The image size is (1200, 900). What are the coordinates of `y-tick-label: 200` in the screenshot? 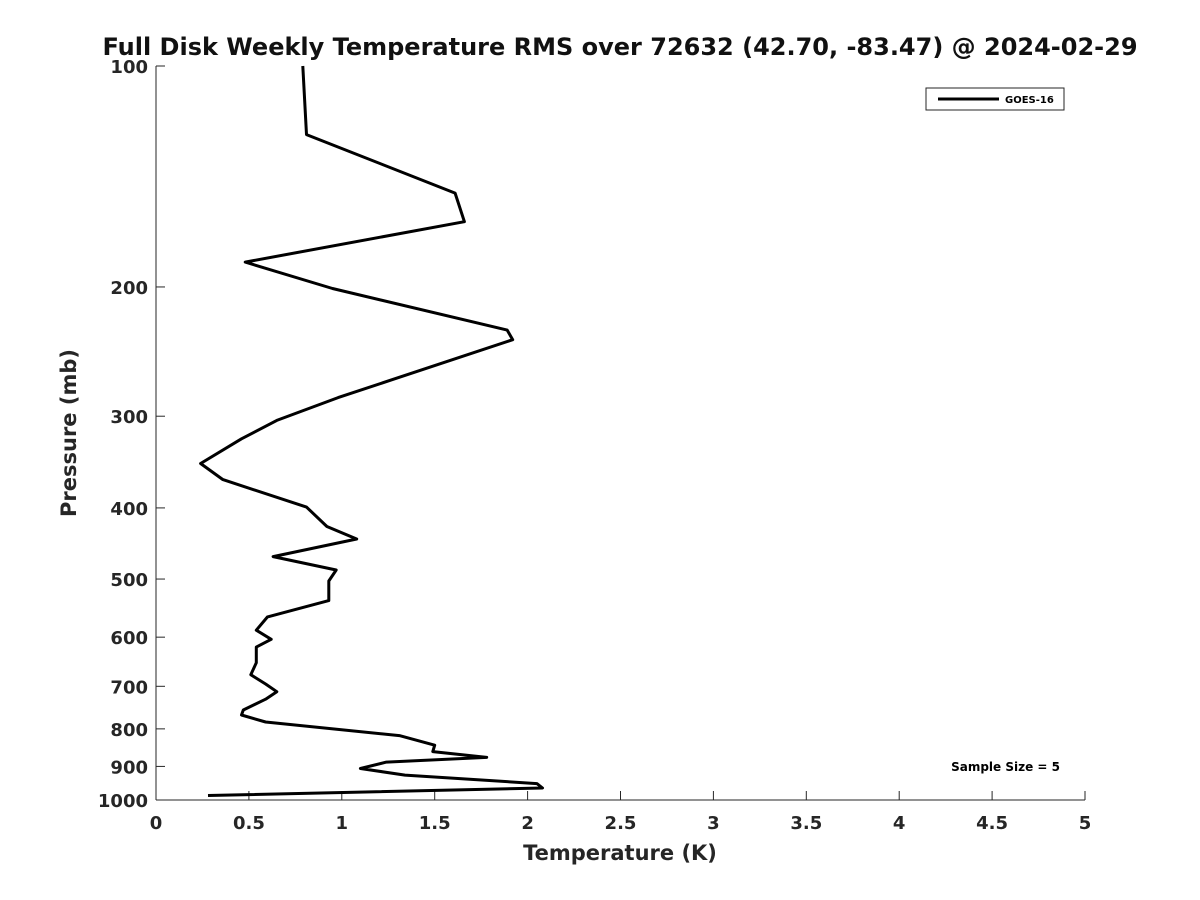 It's located at (129, 288).